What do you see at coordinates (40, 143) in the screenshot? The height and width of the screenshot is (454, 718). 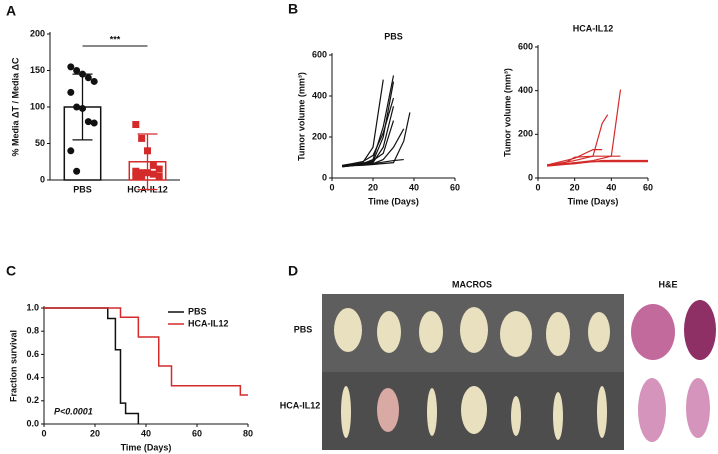 I see `y-tick-label: 50` at bounding box center [40, 143].